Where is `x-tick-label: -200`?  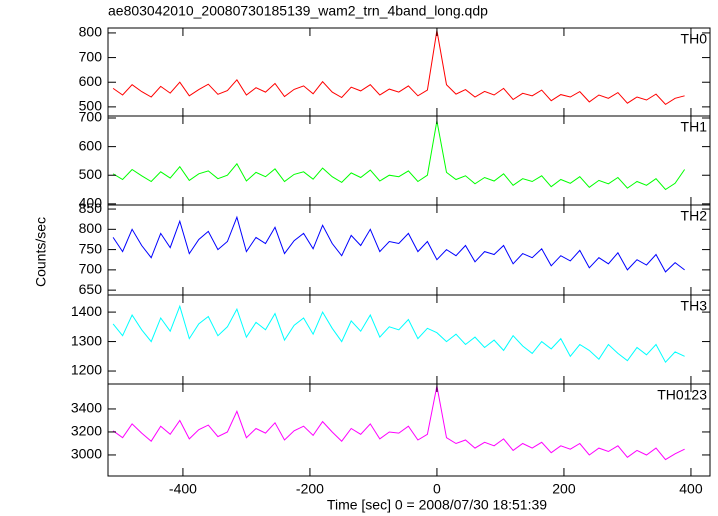
x-tick-label: -200 is located at coordinates (310, 489).